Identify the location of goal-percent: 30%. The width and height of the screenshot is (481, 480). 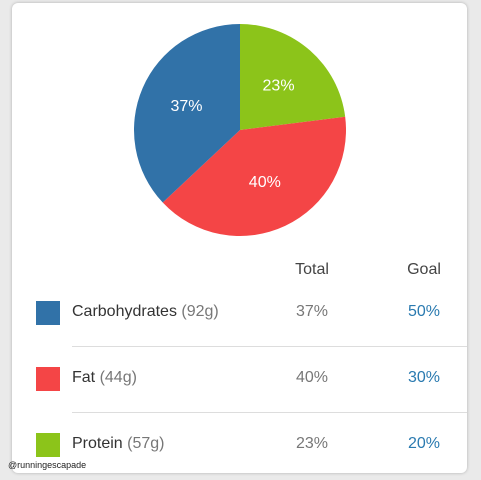
(424, 377).